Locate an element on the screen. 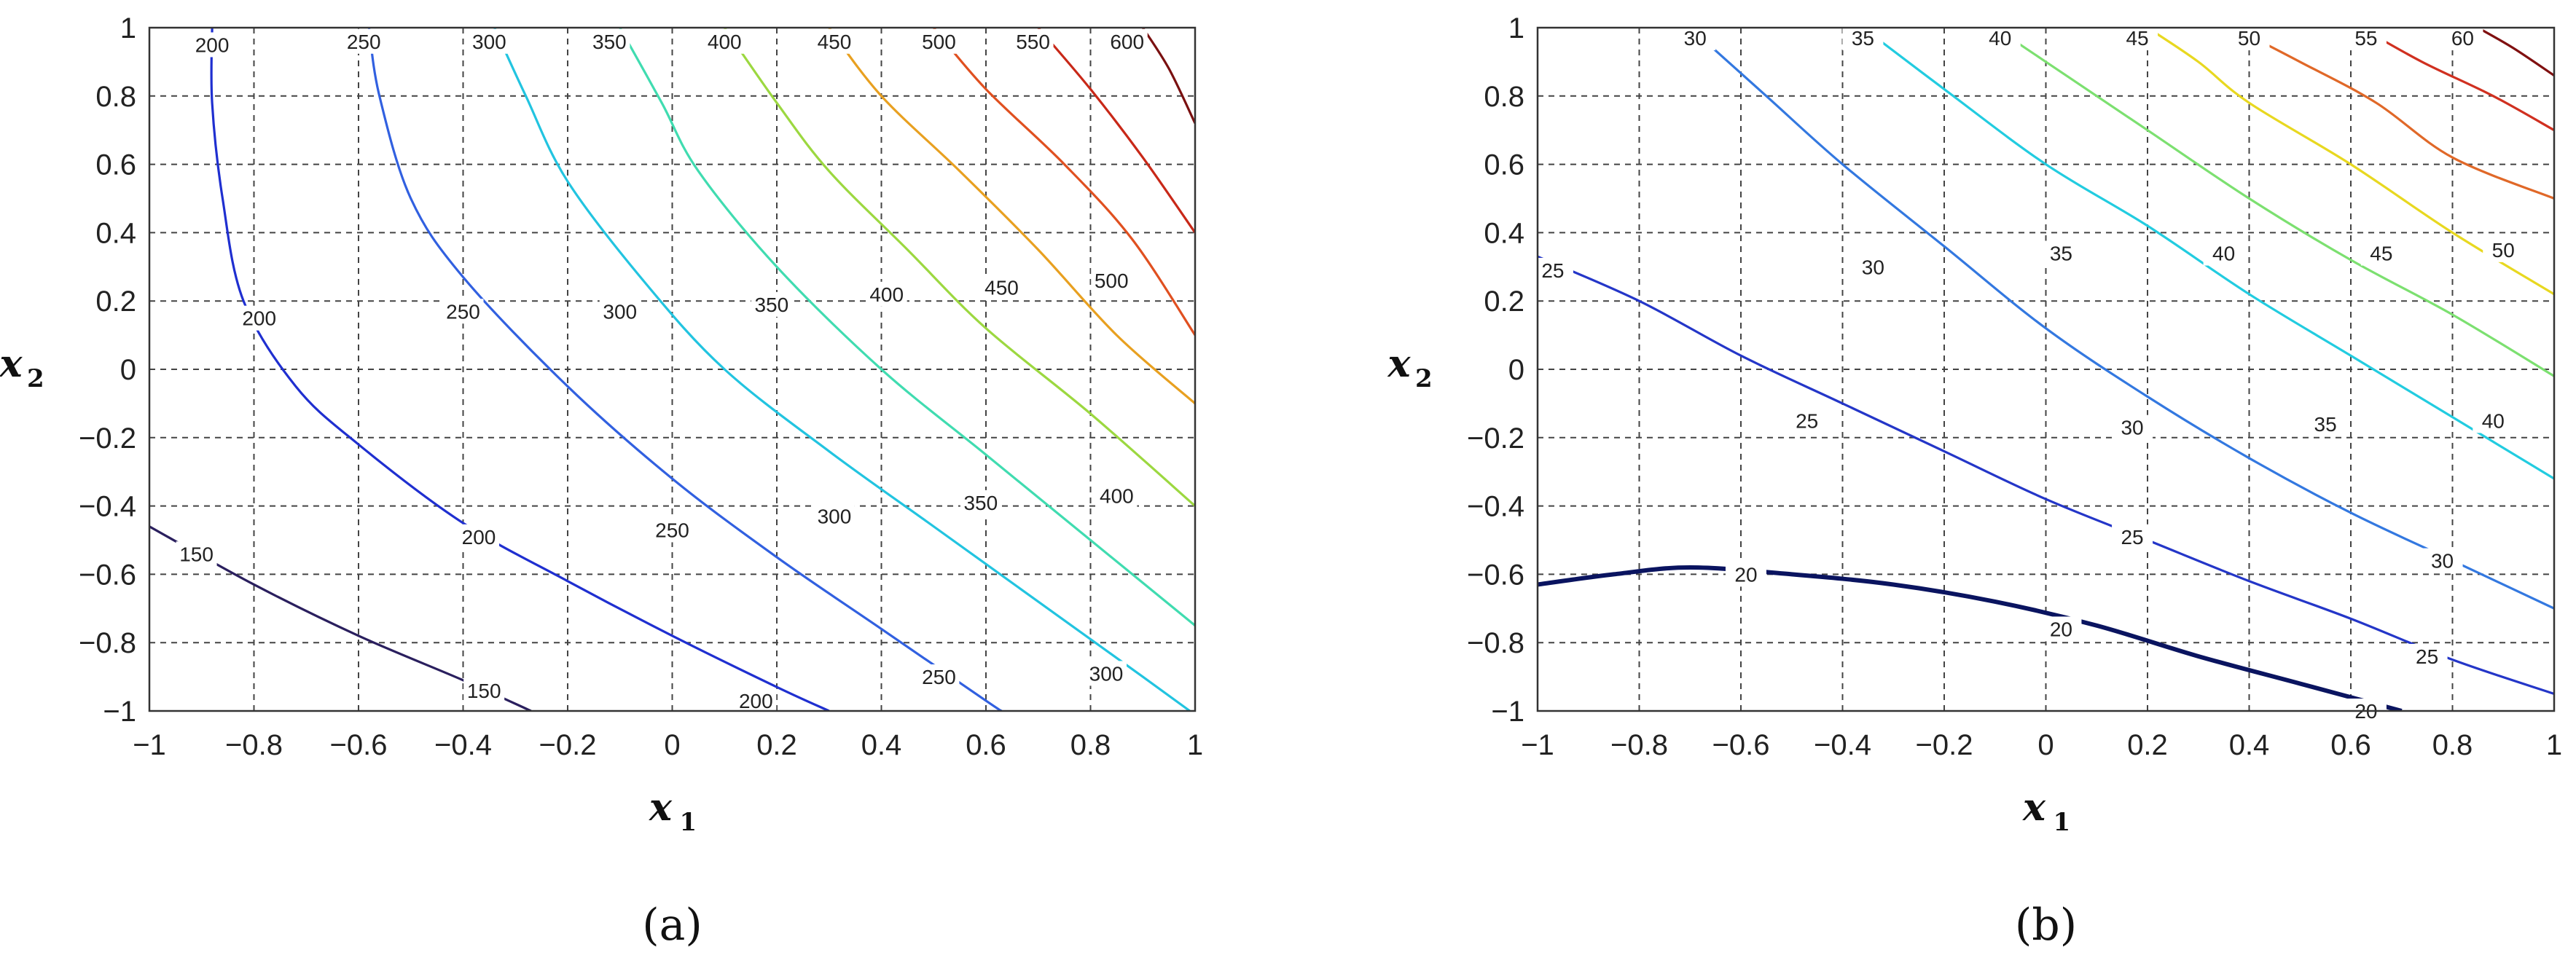 The height and width of the screenshot is (971, 2576). x-axis-label-subscript: 1 is located at coordinates (688, 822).